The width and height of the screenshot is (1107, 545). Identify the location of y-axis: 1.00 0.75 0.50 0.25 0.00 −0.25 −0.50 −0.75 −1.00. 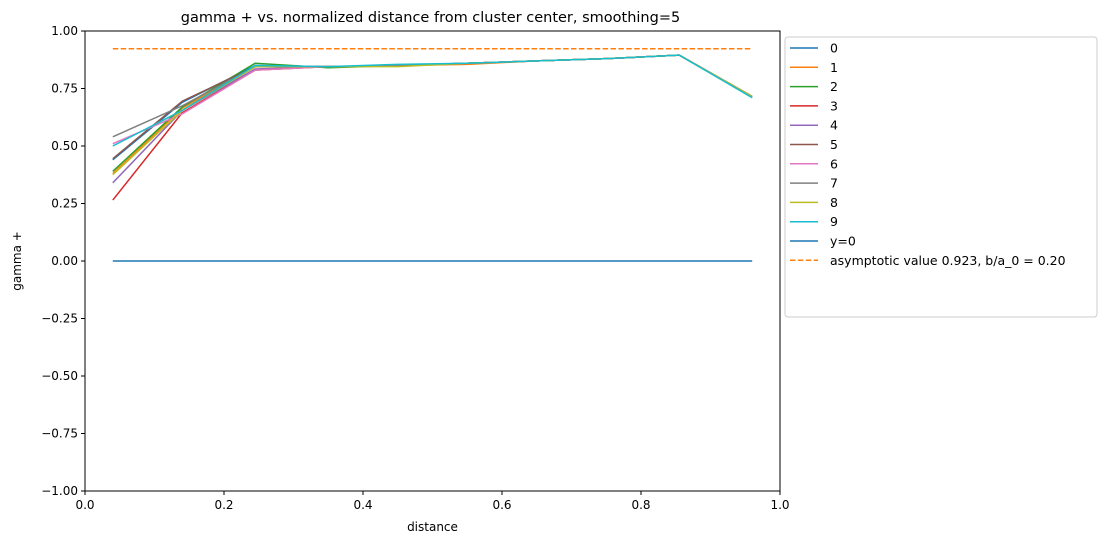
(63, 261).